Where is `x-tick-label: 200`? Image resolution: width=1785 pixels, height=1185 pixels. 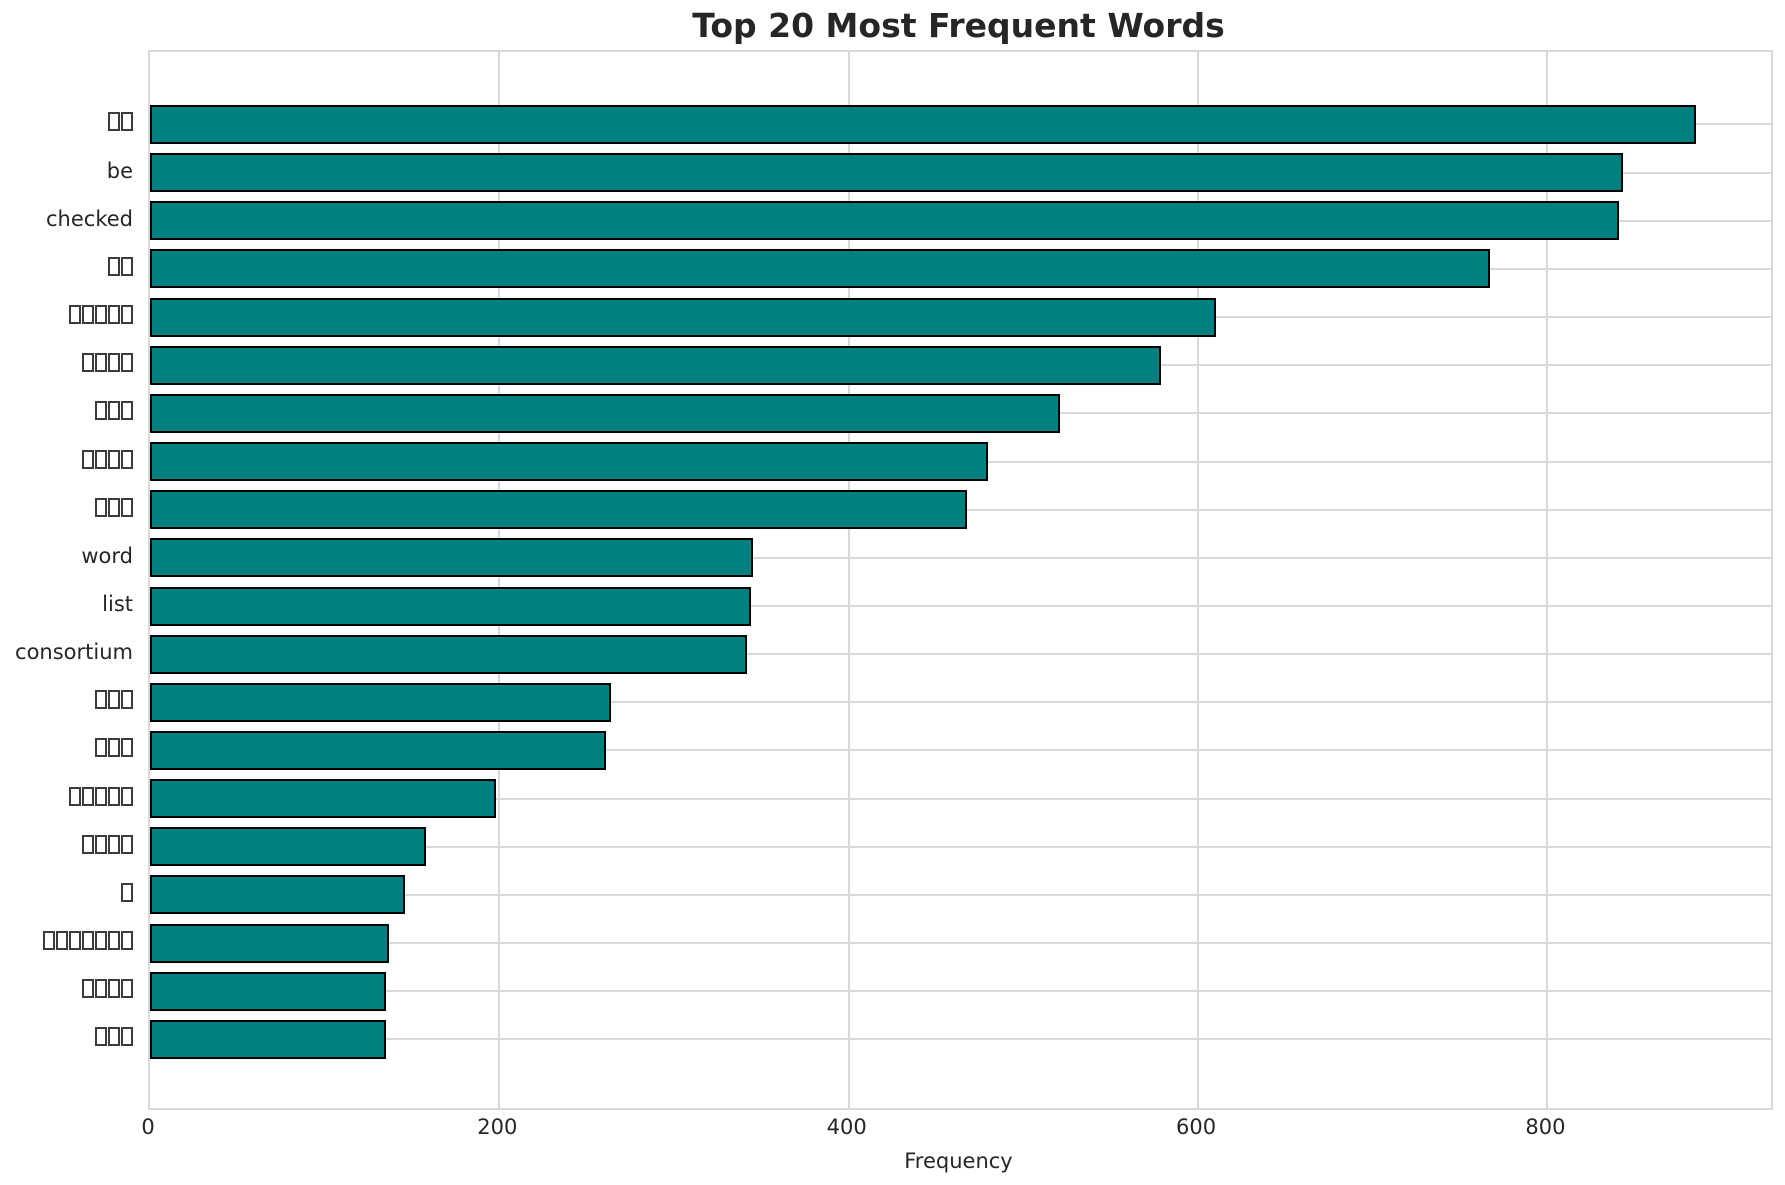
x-tick-label: 200 is located at coordinates (497, 1127).